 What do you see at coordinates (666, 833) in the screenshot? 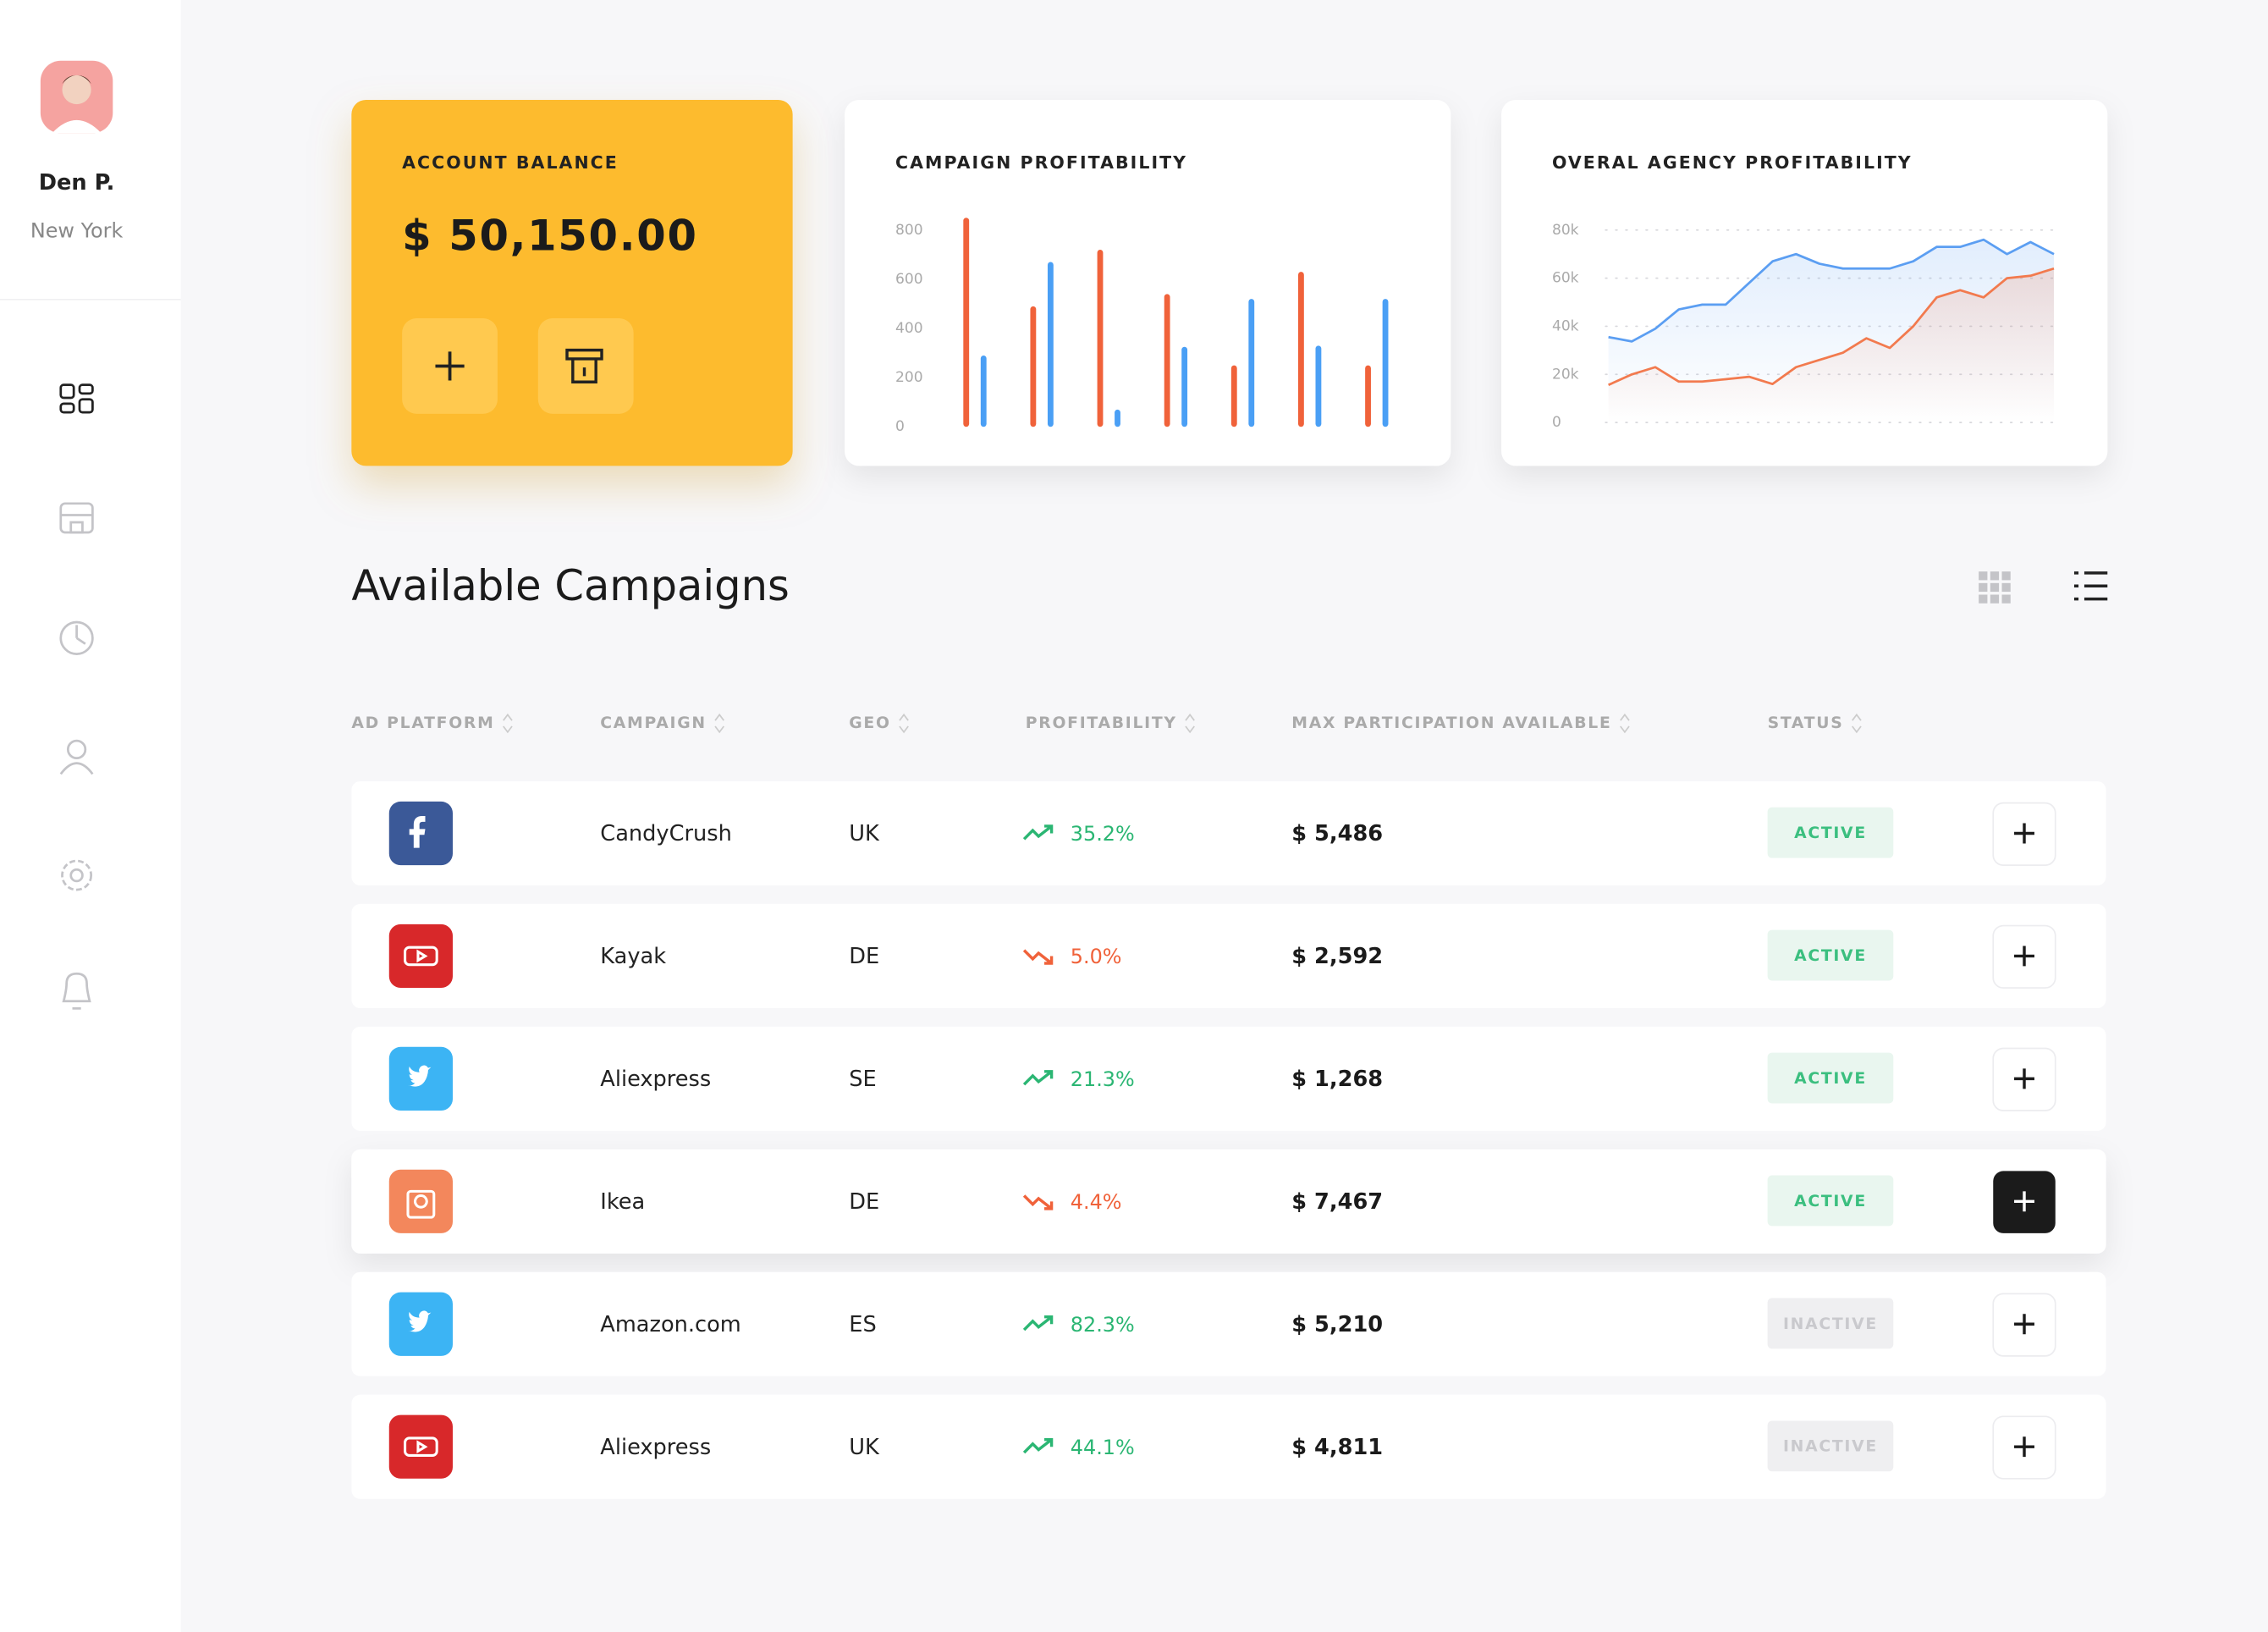
I see `campaign-name: CandyCrush` at bounding box center [666, 833].